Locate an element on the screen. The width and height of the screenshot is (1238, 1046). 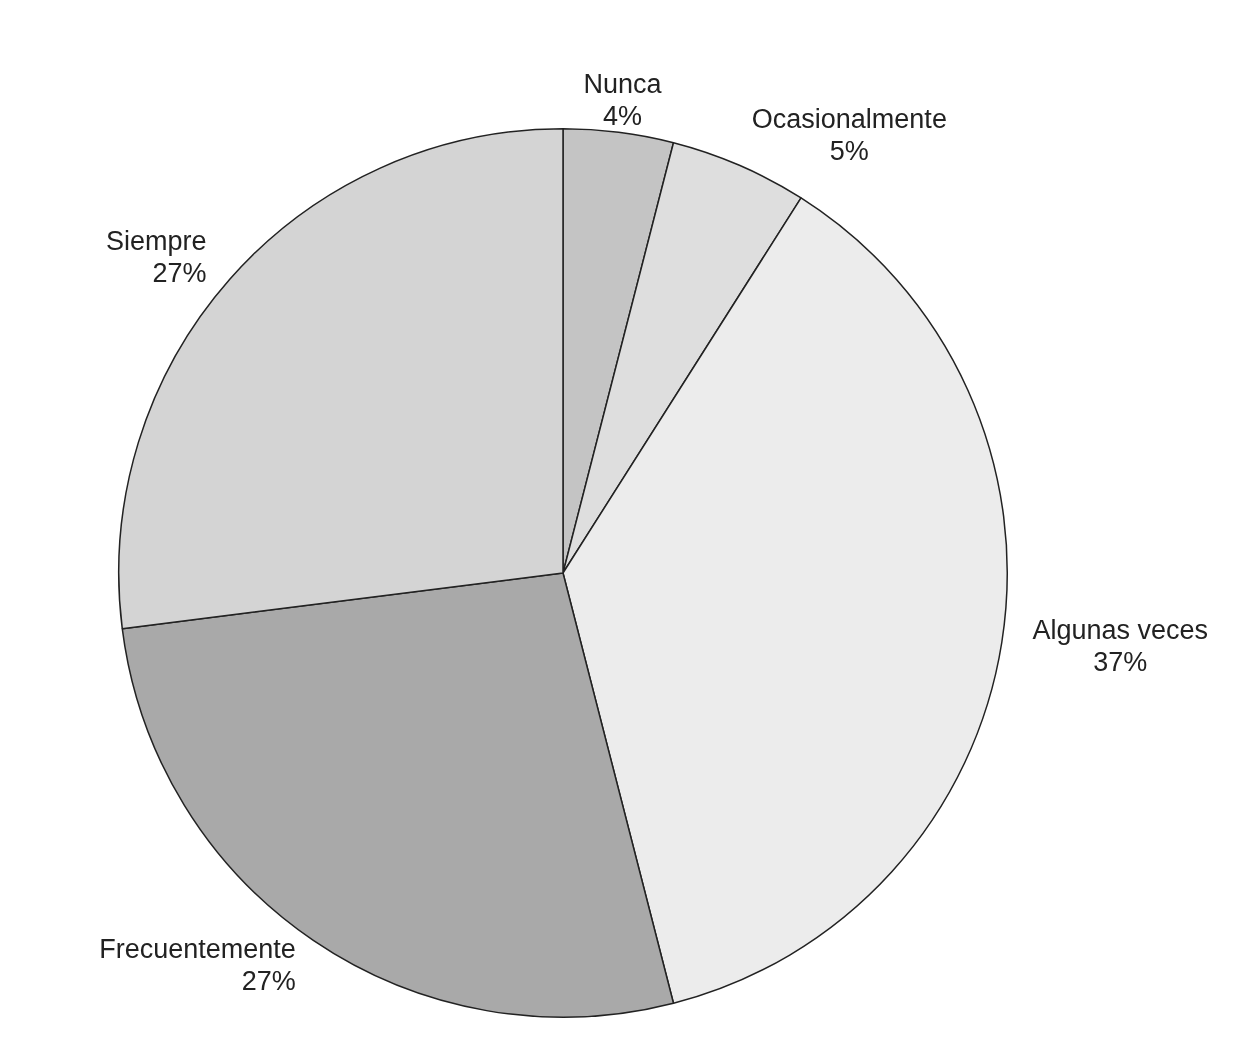
data-label: 4% is located at coordinates (623, 115).